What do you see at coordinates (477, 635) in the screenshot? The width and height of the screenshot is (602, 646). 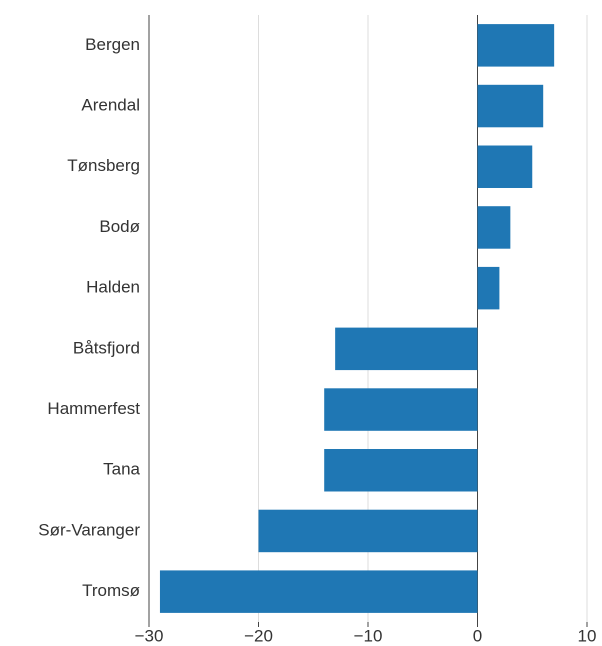 I see `x-tick-label: 0` at bounding box center [477, 635].